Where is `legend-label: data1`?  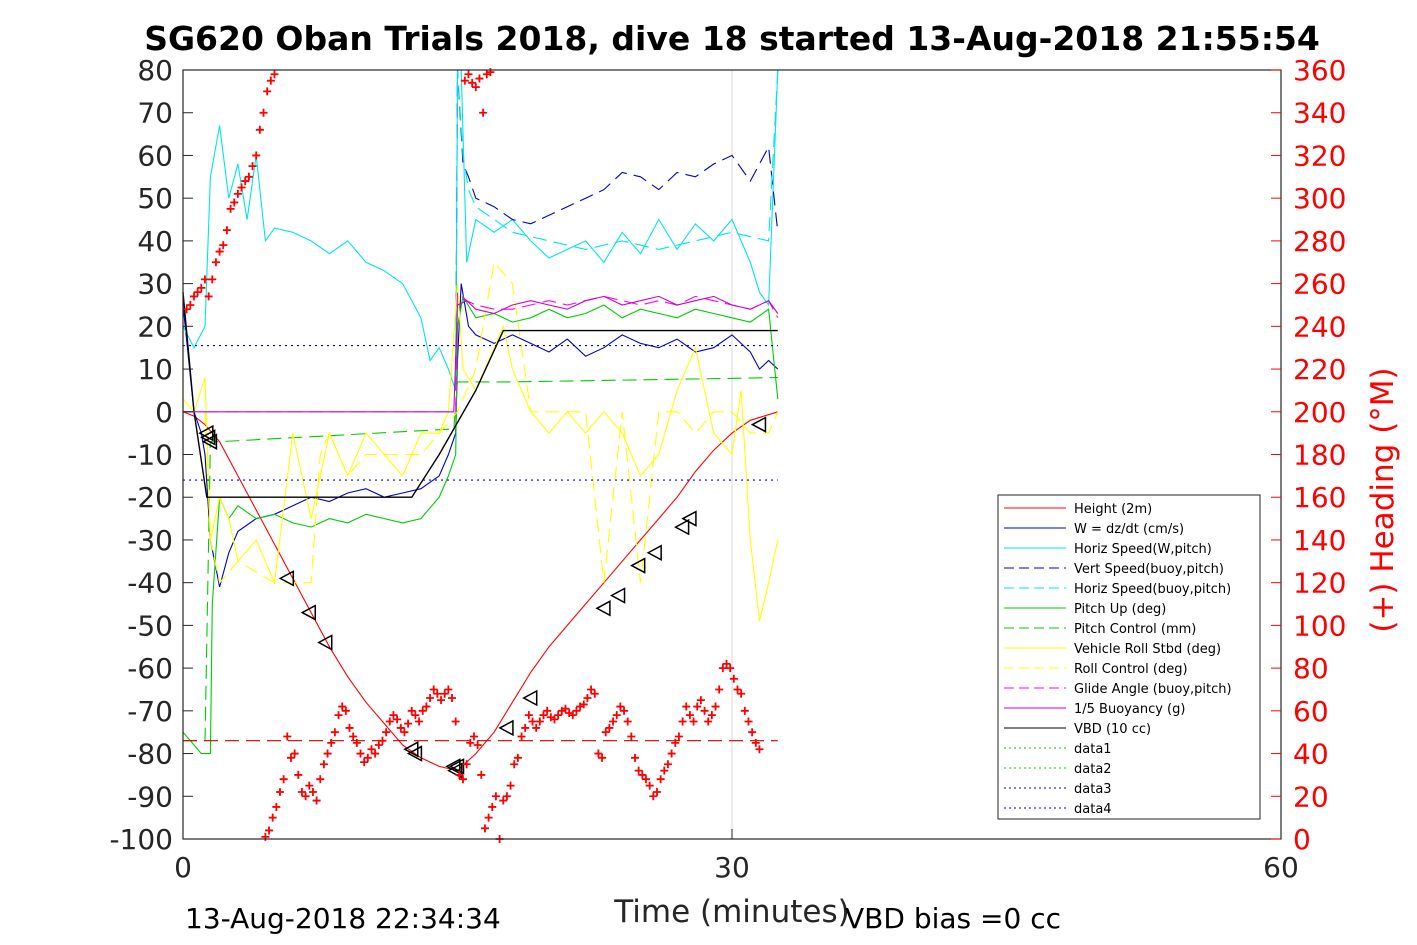 legend-label: data1 is located at coordinates (1093, 749).